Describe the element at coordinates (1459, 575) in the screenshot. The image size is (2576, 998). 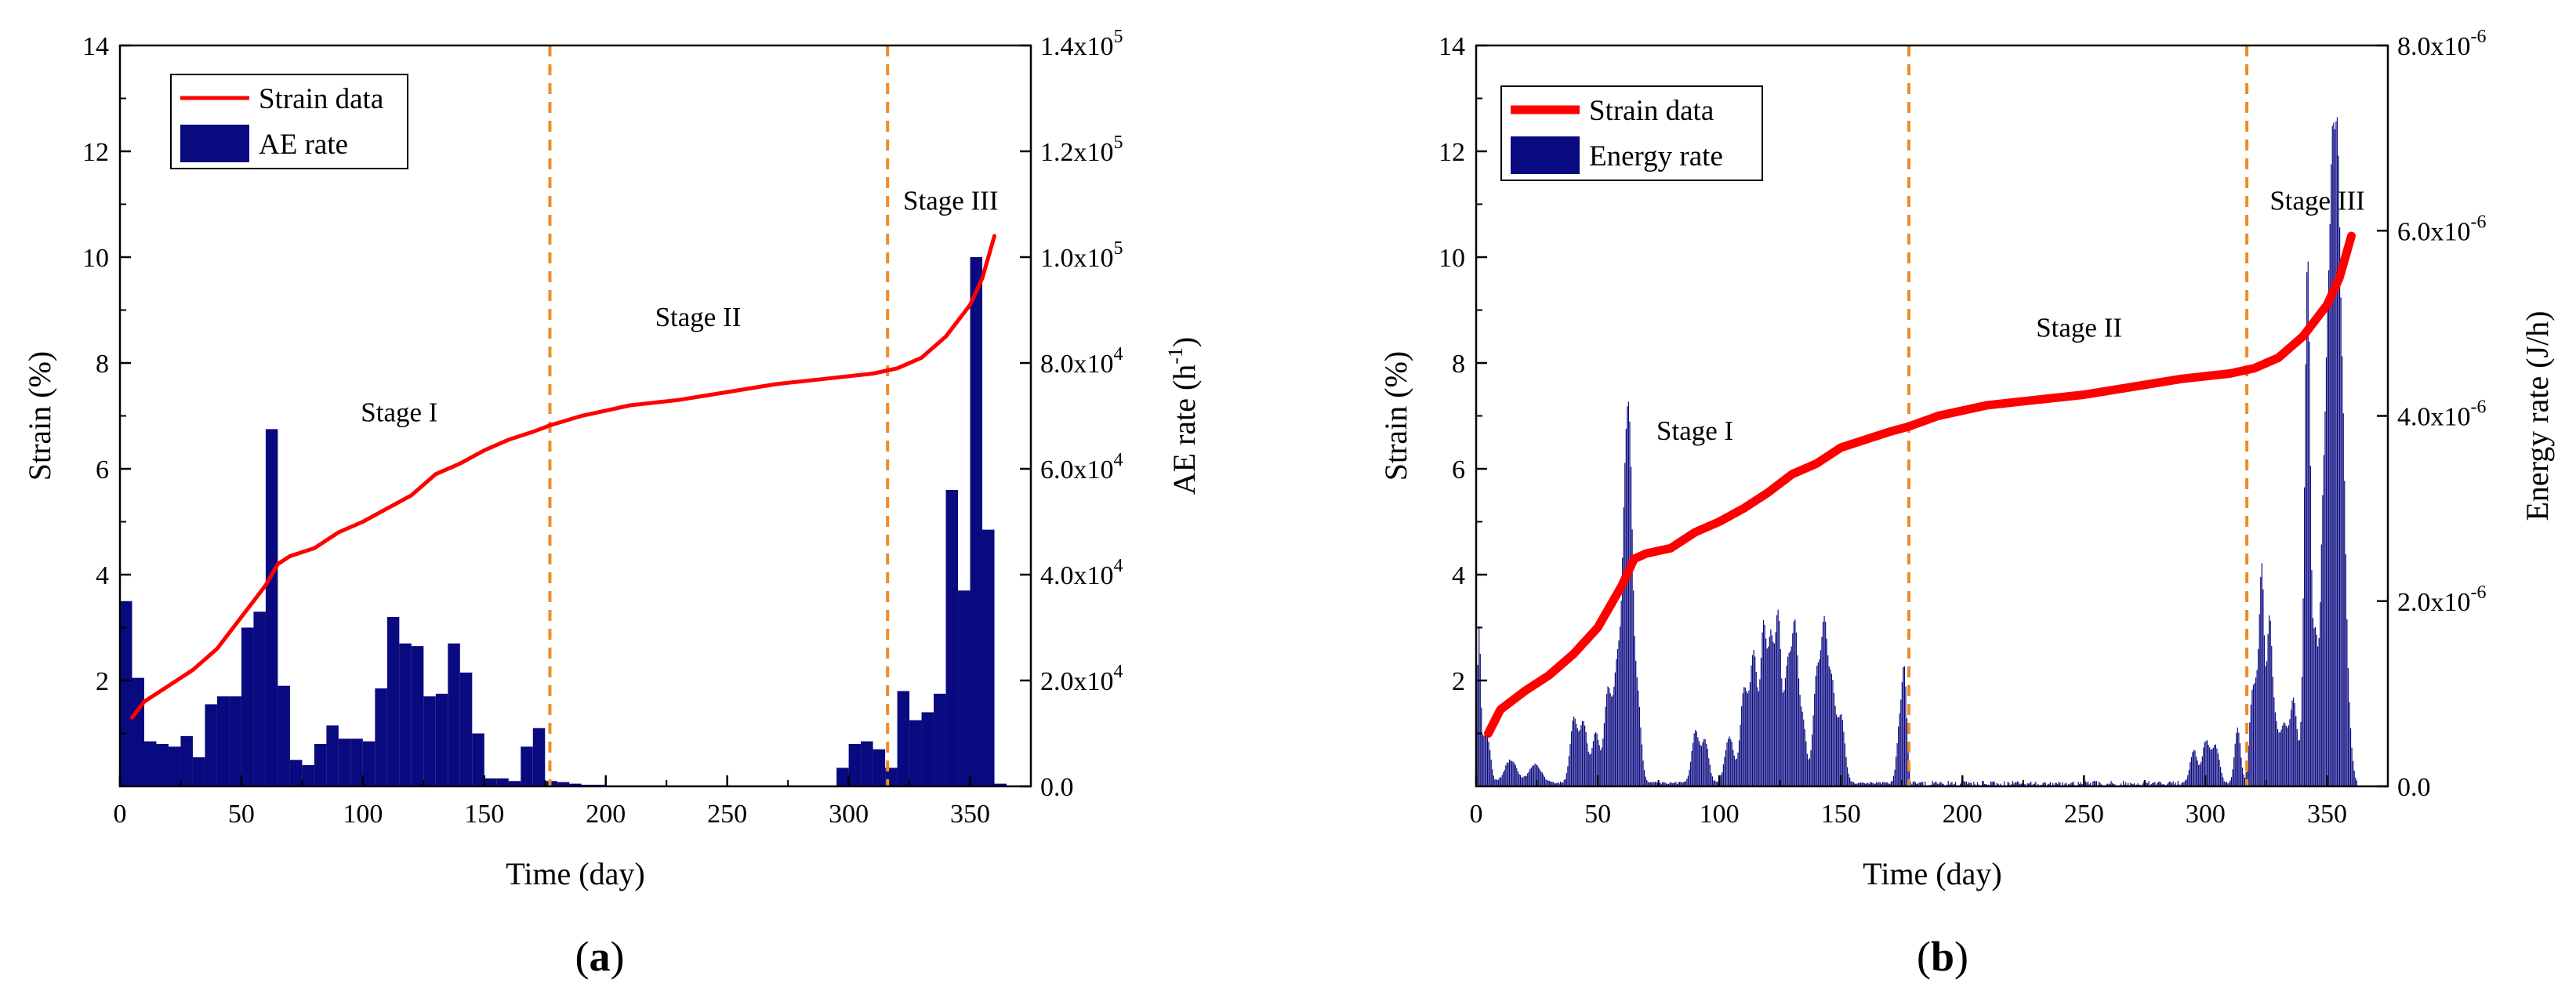
I see `y-left-tick-label: 4` at that location.